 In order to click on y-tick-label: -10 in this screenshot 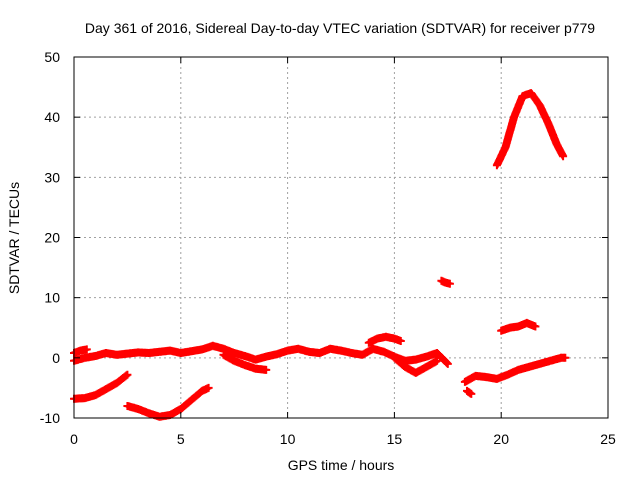, I will do `click(50, 418)`.